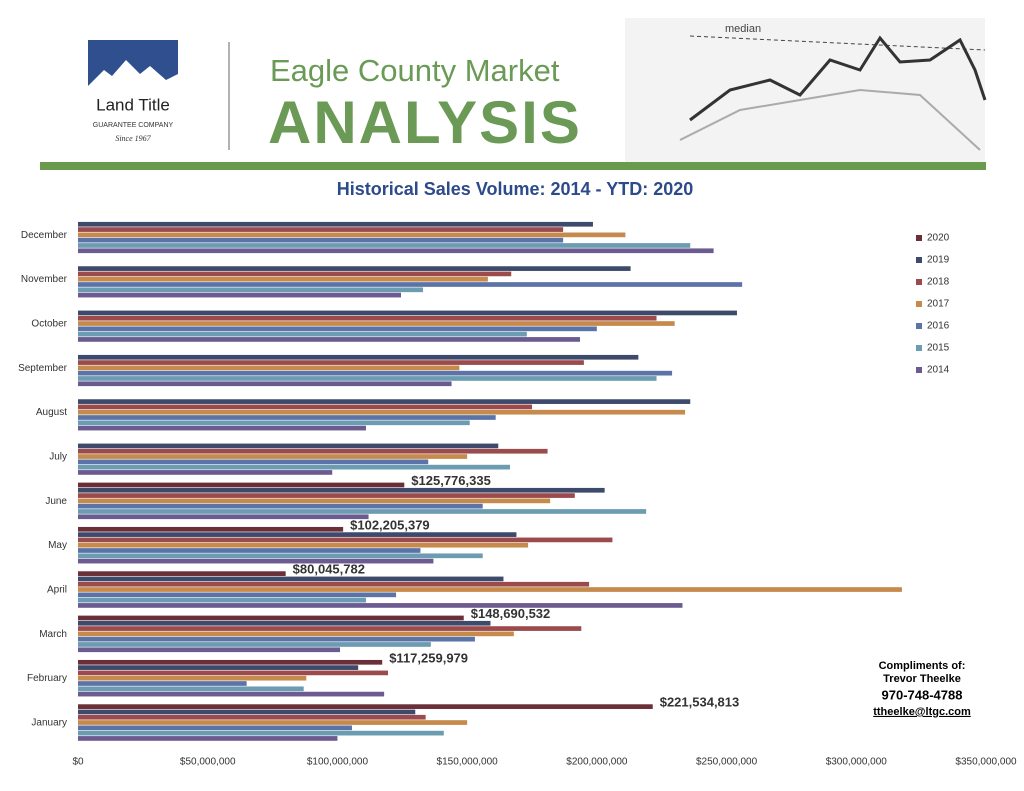 This screenshot has height=791, width=1024. Describe the element at coordinates (425, 122) in the screenshot. I see `title-line2: ANALYSIS` at that location.